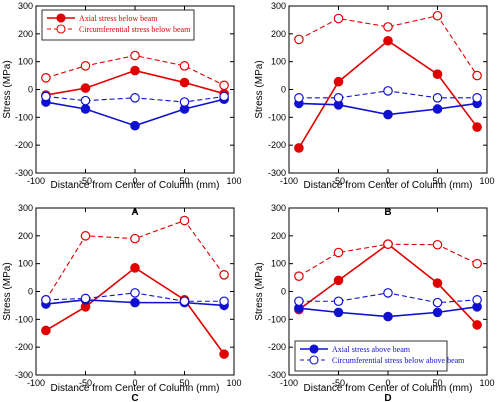 The image size is (500, 402). Describe the element at coordinates (134, 212) in the screenshot. I see `panel-label: A` at that location.